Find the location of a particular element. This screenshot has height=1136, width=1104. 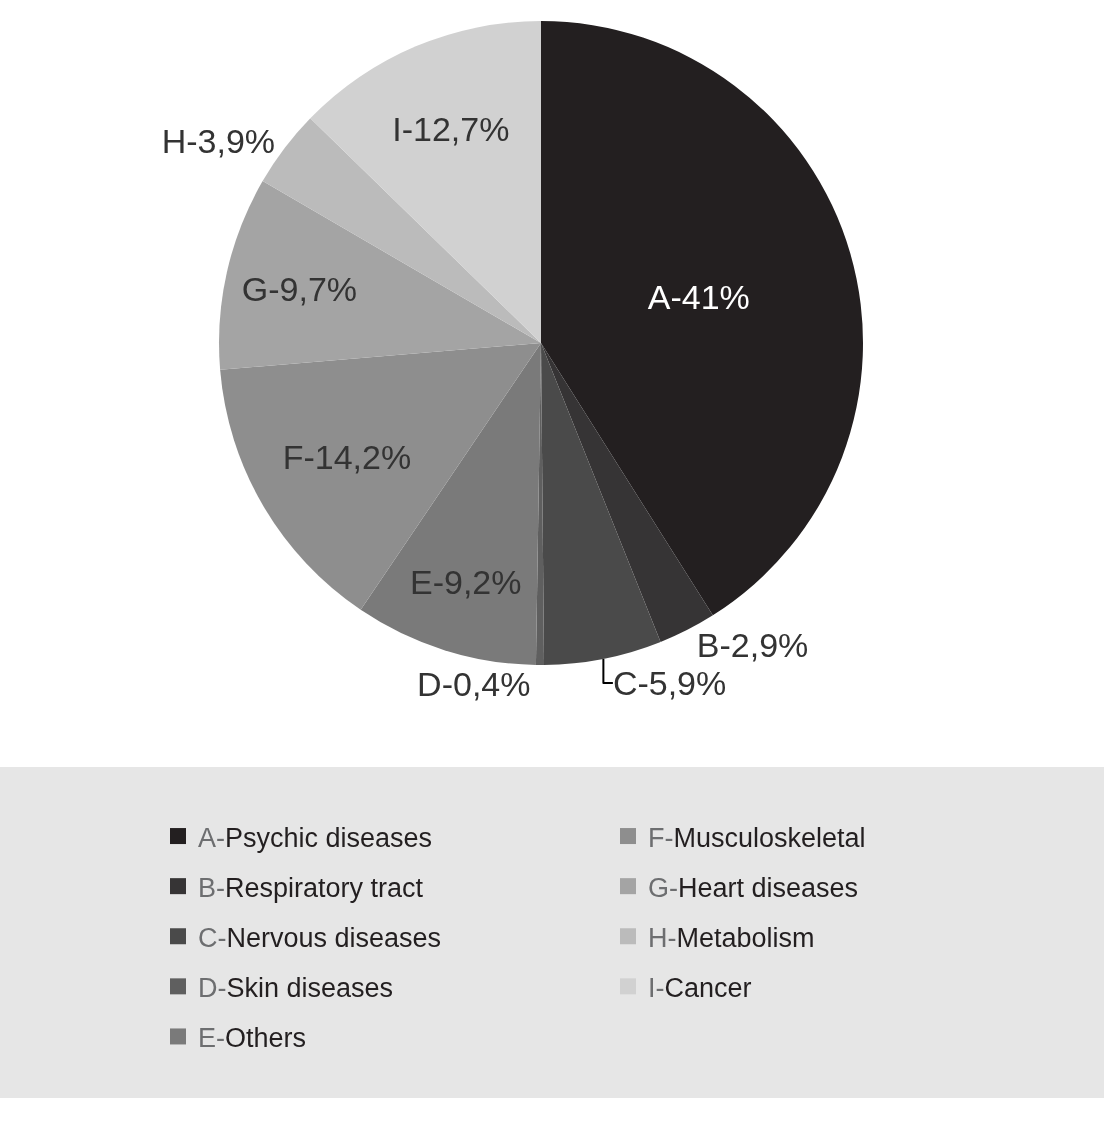

legend-label: F-Musculoskeletal is located at coordinates (757, 837).